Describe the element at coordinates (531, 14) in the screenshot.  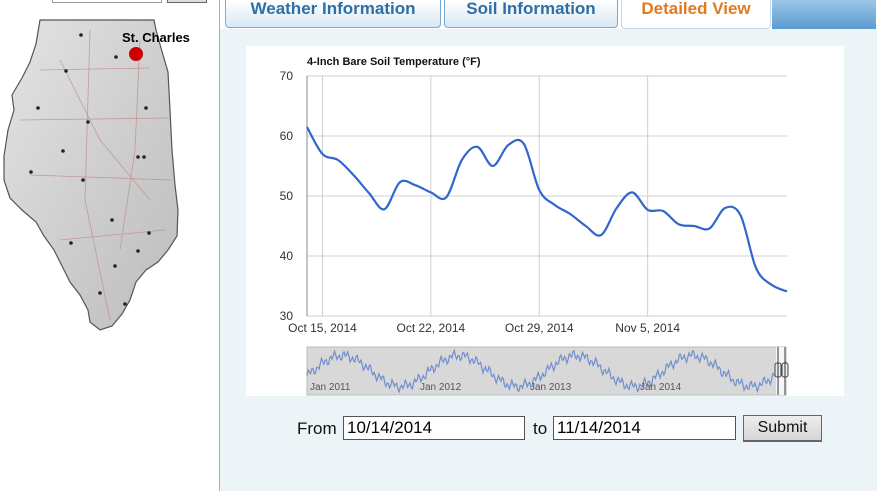
I see `tab-soil-information: Soil Information` at that location.